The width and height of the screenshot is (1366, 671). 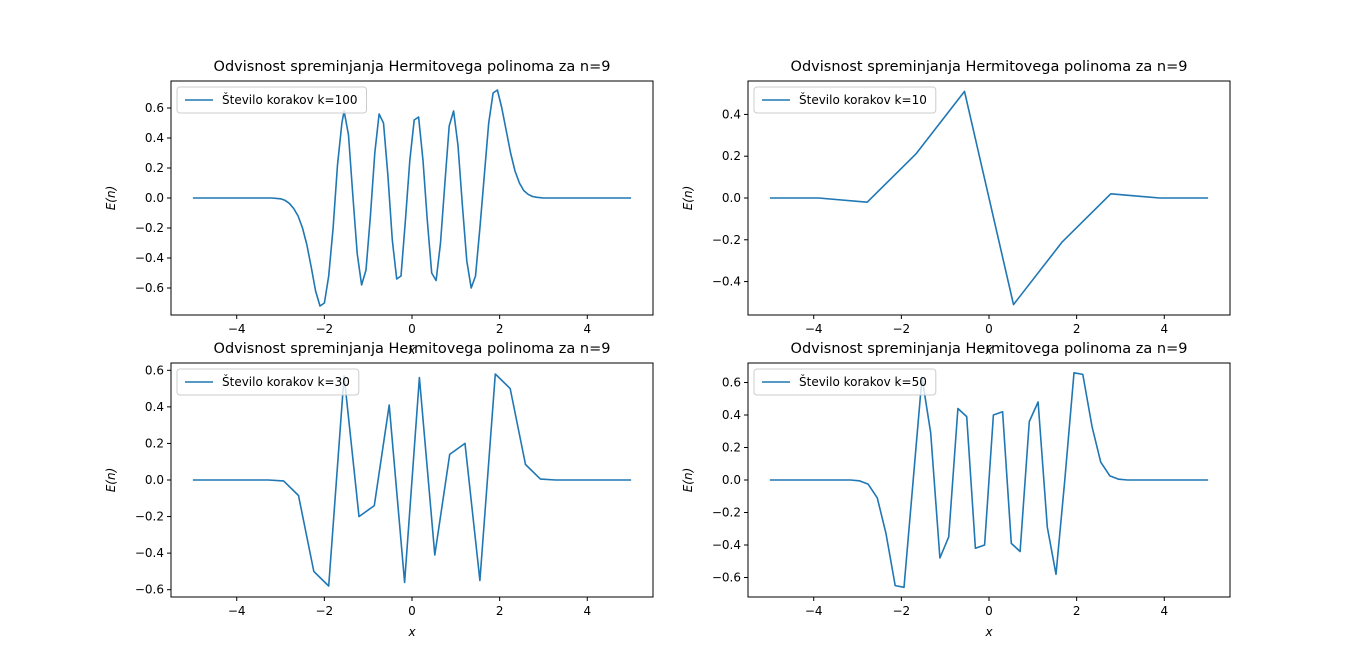 I want to click on legend-label: Število korakov k=100, so click(x=289, y=99).